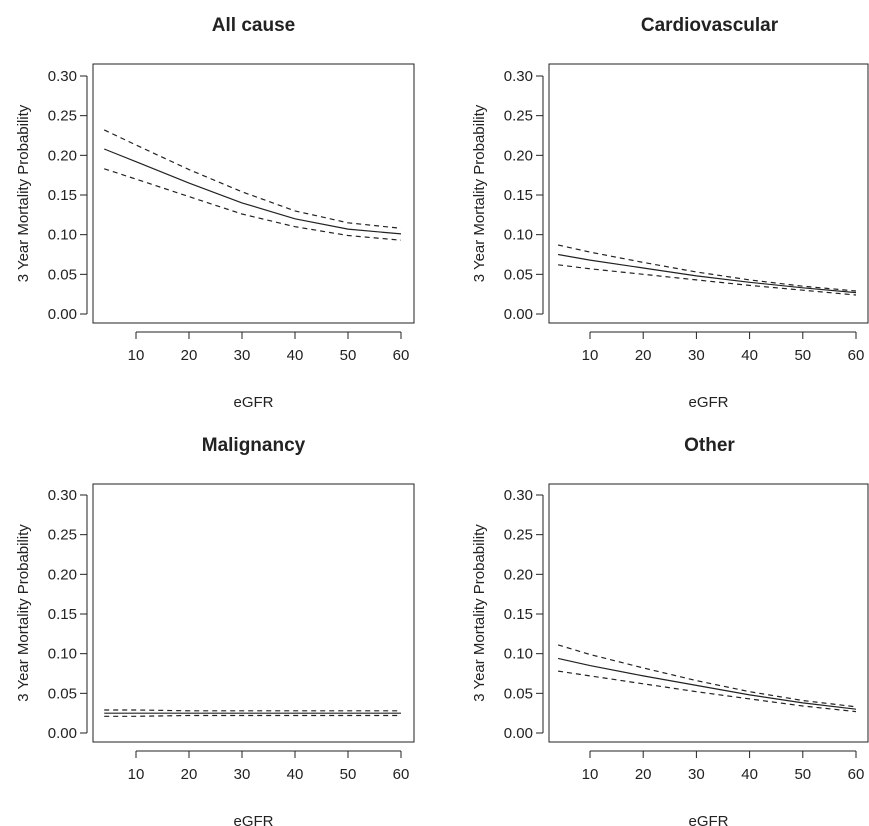 This screenshot has height=826, width=869. What do you see at coordinates (253, 25) in the screenshot?
I see `panel-title: All cause` at bounding box center [253, 25].